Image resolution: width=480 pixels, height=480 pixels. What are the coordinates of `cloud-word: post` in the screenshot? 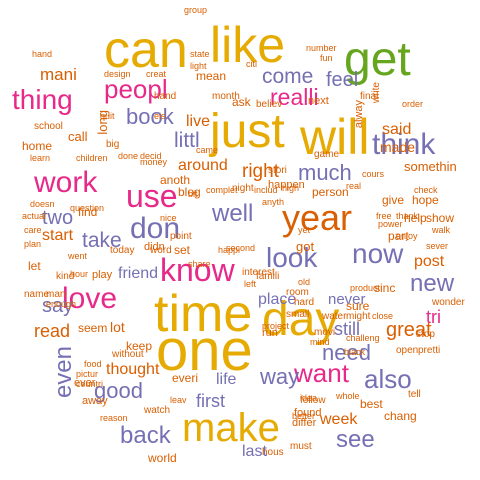 It's located at (429, 261).